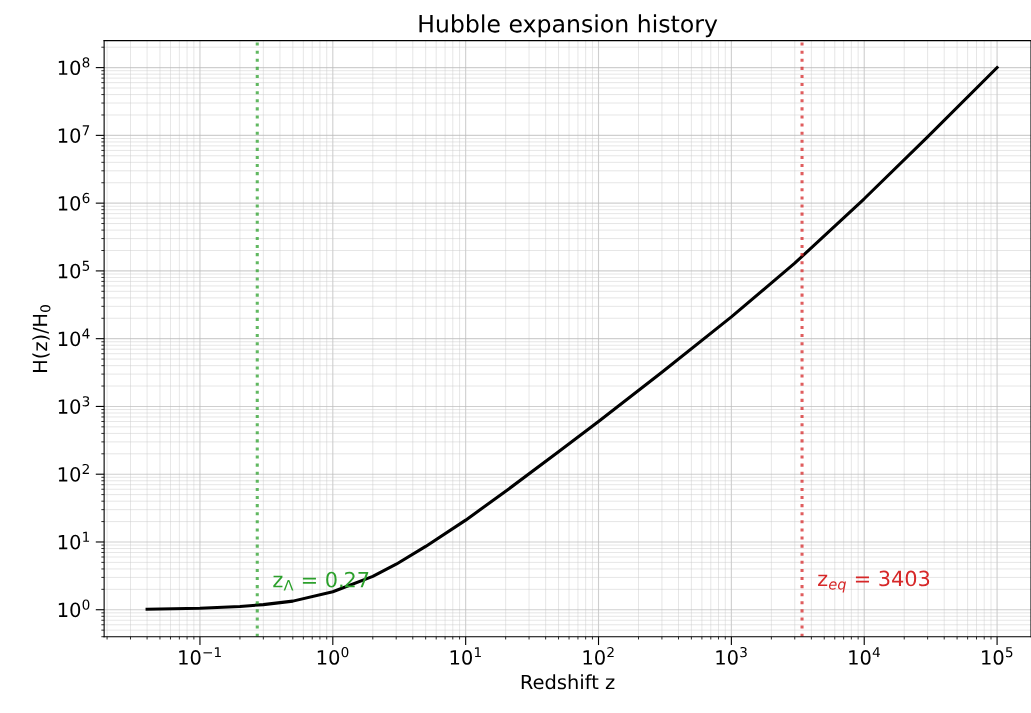 The height and width of the screenshot is (713, 1031). Describe the element at coordinates (200, 656) in the screenshot. I see `x-tick-label: 10$^{−1}$` at that location.